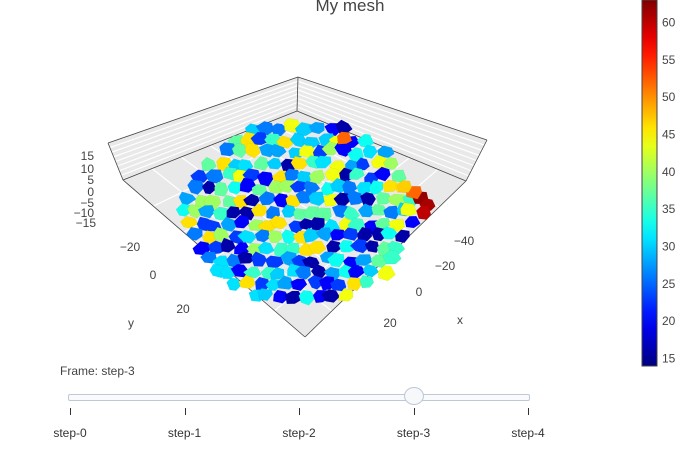 The width and height of the screenshot is (700, 450). What do you see at coordinates (669, 134) in the screenshot?
I see `colorbar-tick-label: 45` at bounding box center [669, 134].